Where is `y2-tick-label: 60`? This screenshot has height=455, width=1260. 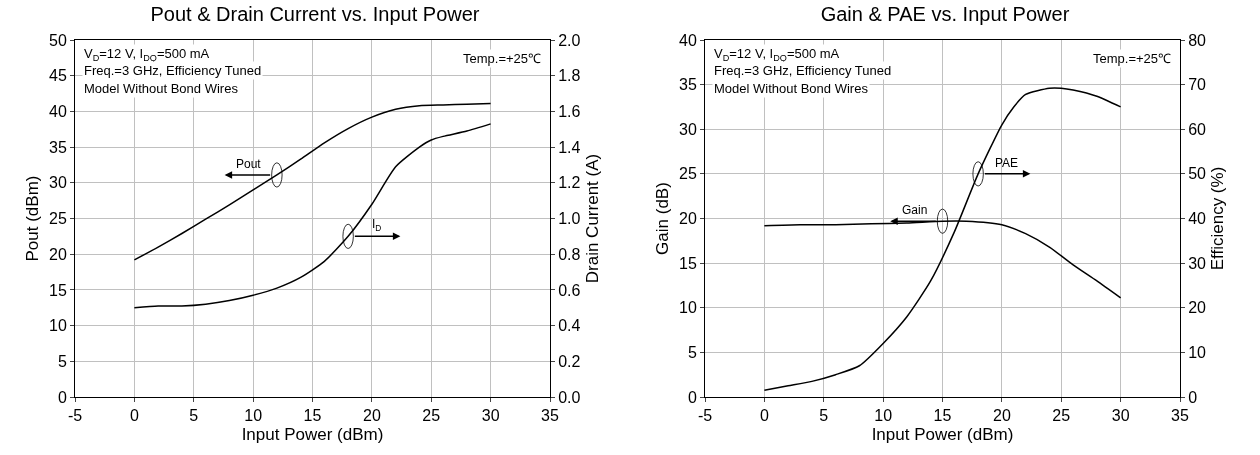 y2-tick-label: 60 is located at coordinates (1197, 129).